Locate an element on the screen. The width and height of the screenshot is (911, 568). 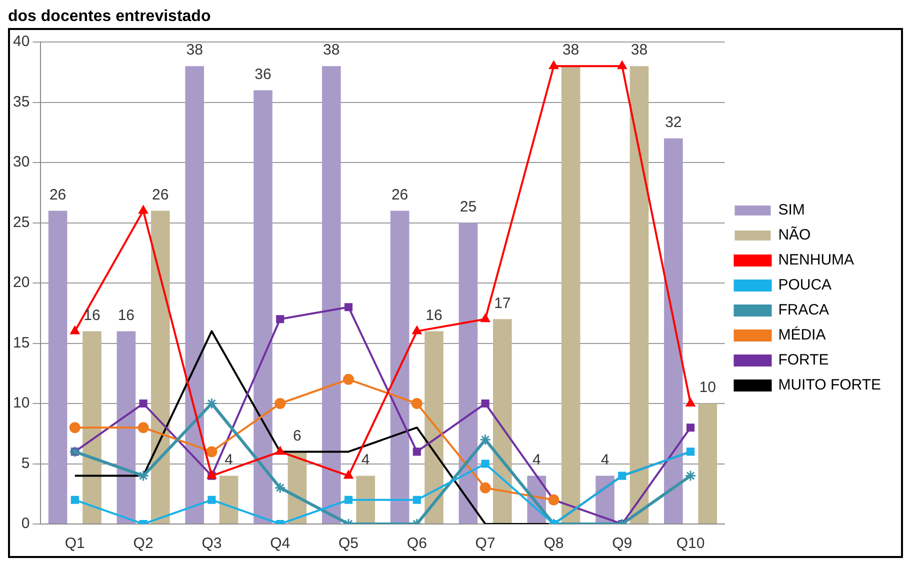
y-tick-label: 20 is located at coordinates (21, 283).